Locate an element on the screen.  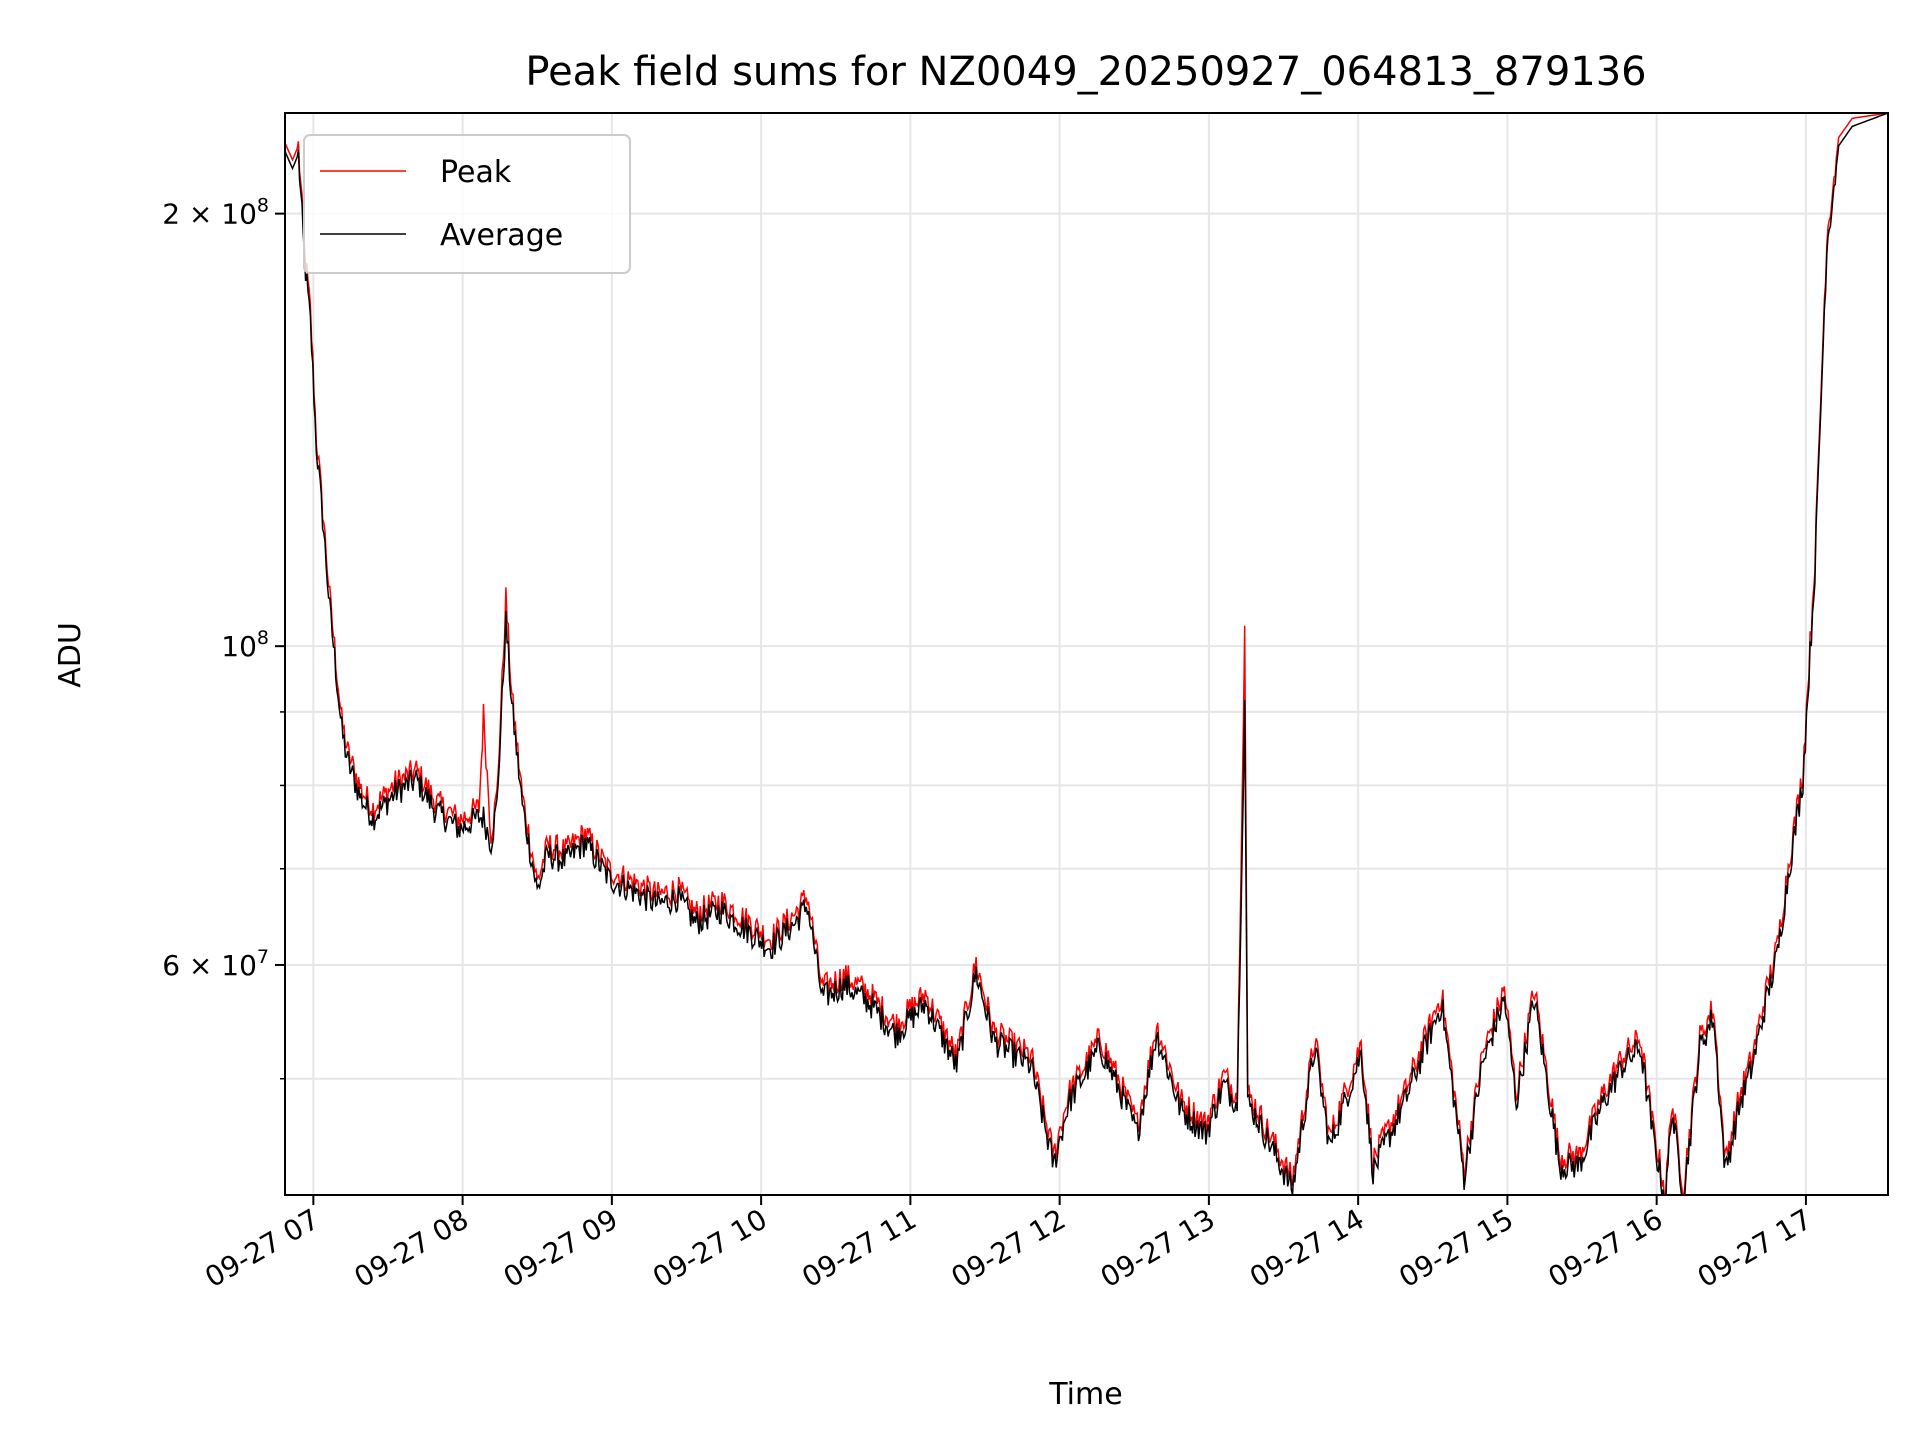
x-axis-label: Time is located at coordinates (1085, 1394).